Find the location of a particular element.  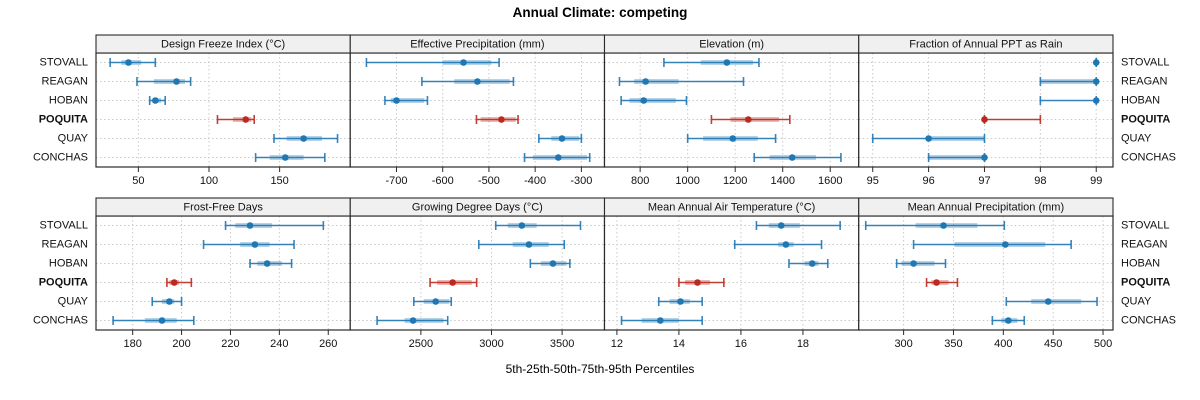

tick-label: 50 is located at coordinates (138, 181).